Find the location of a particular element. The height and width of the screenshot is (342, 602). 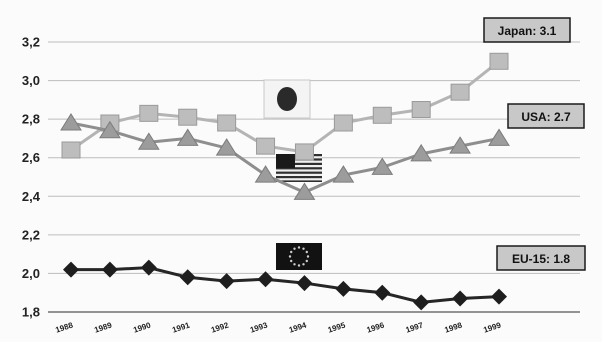

japan-badge-label: Japan: 3.1 is located at coordinates (527, 31).